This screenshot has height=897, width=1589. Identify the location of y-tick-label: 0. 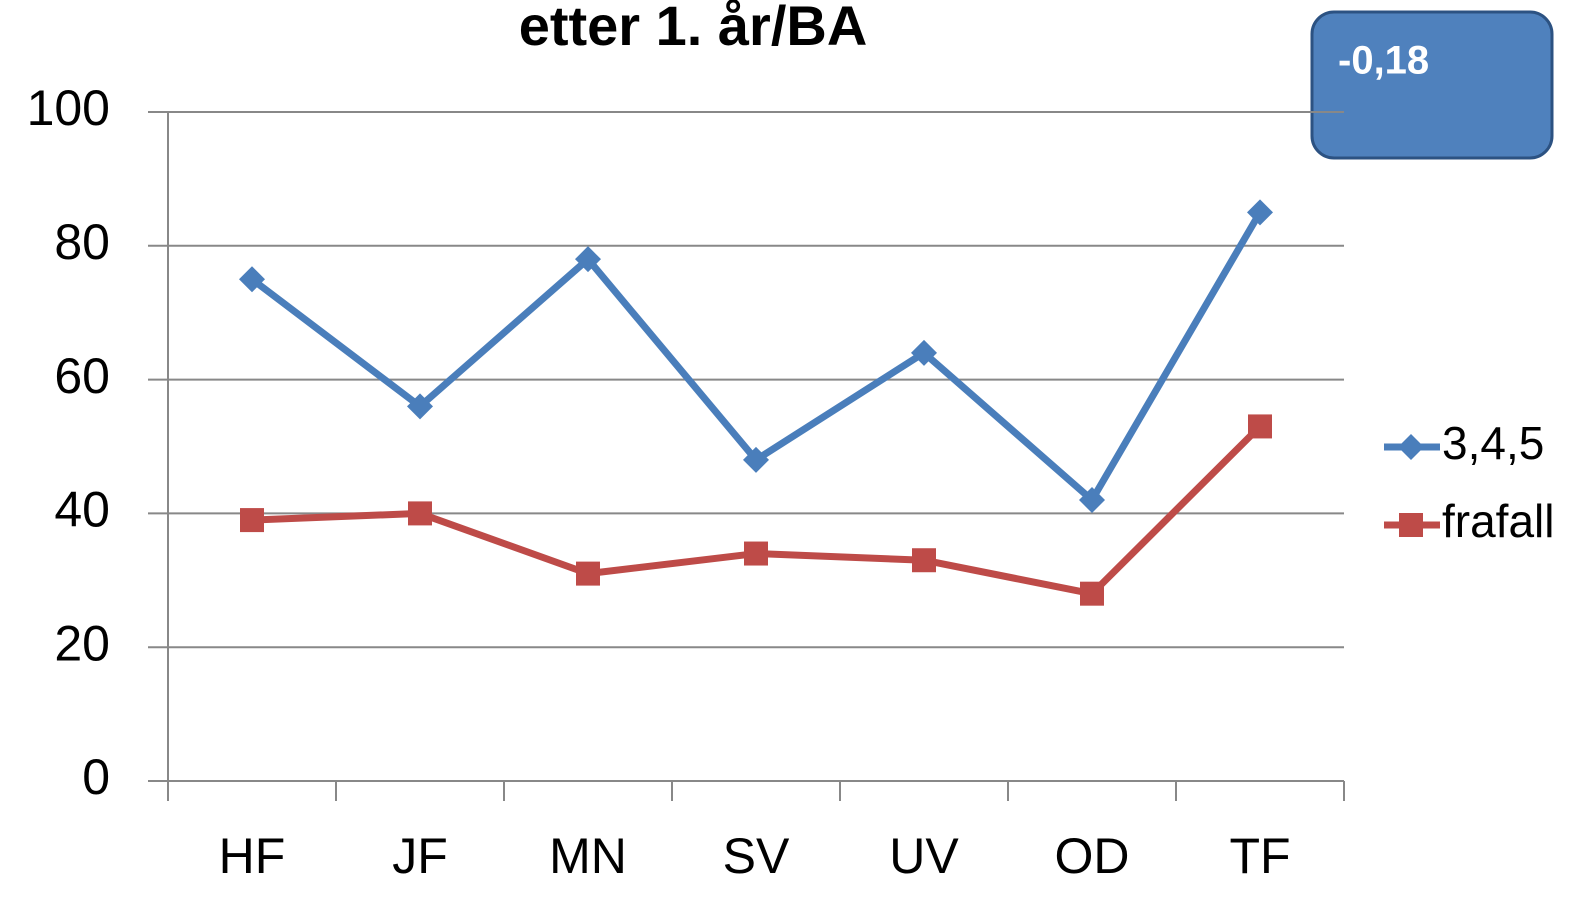
(96, 777).